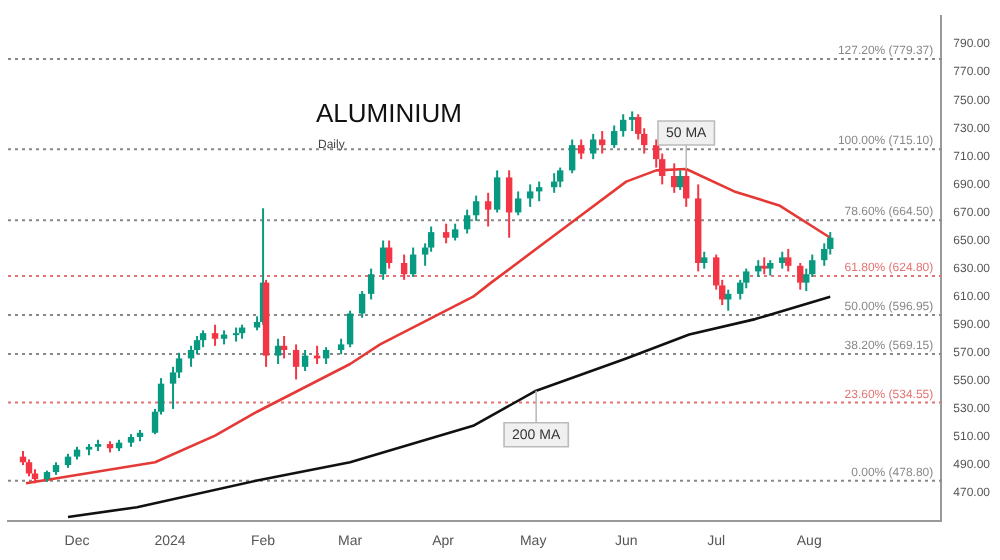  What do you see at coordinates (388, 113) in the screenshot?
I see `text: ALUMINIUM` at bounding box center [388, 113].